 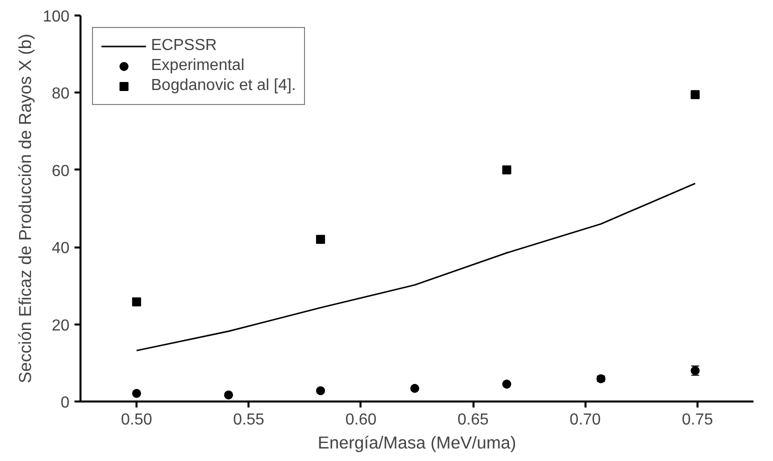 I want to click on legend-label: ECPSSR, so click(x=184, y=46).